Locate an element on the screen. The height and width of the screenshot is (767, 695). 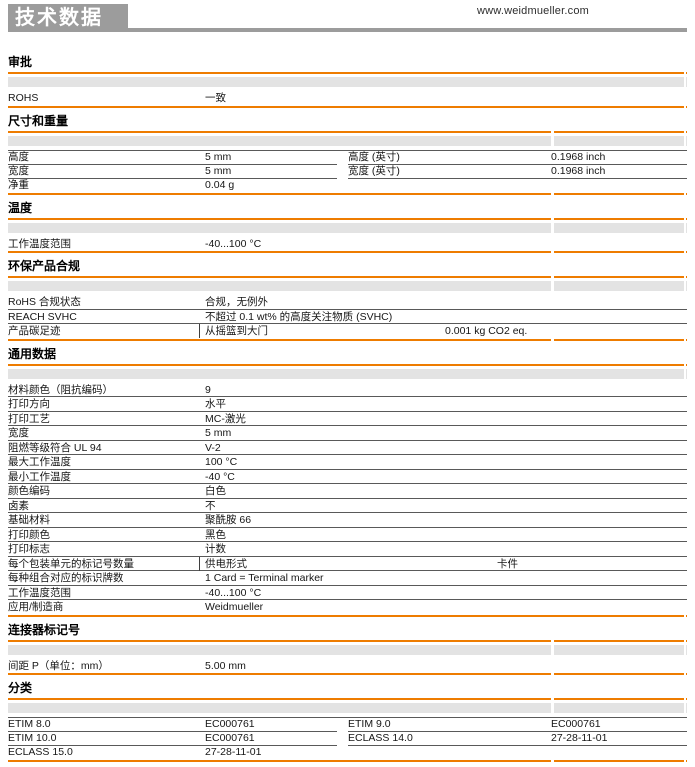
row-value: 聚酰胺 66 is located at coordinates (228, 520).